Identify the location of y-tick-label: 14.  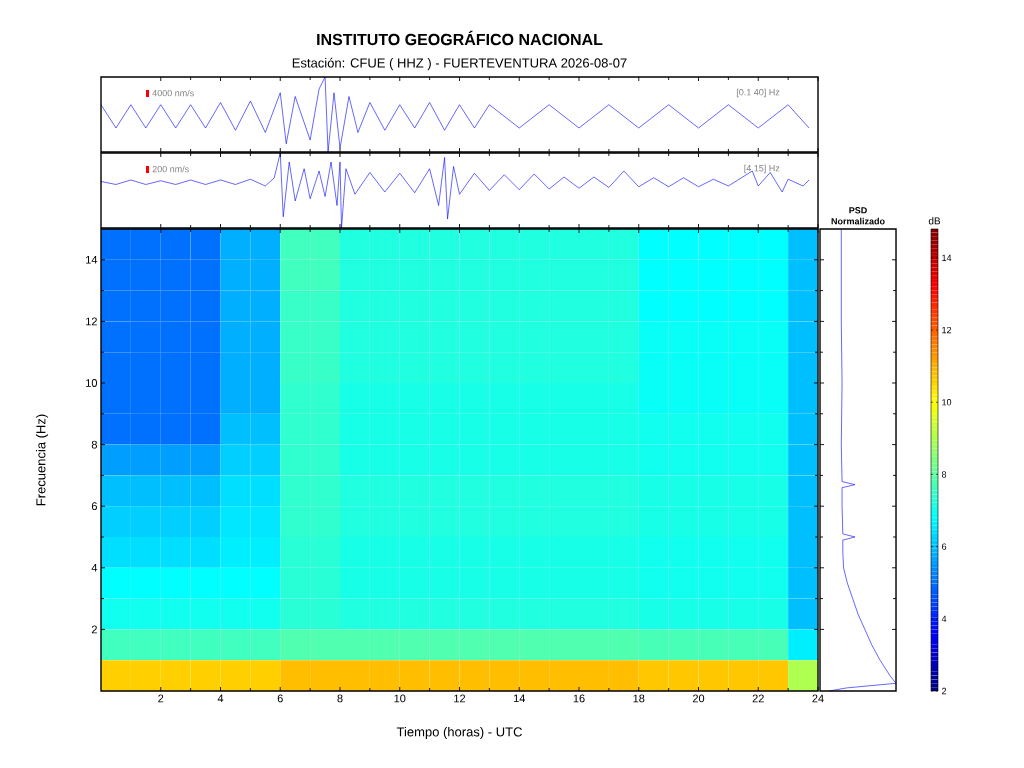
(92, 260).